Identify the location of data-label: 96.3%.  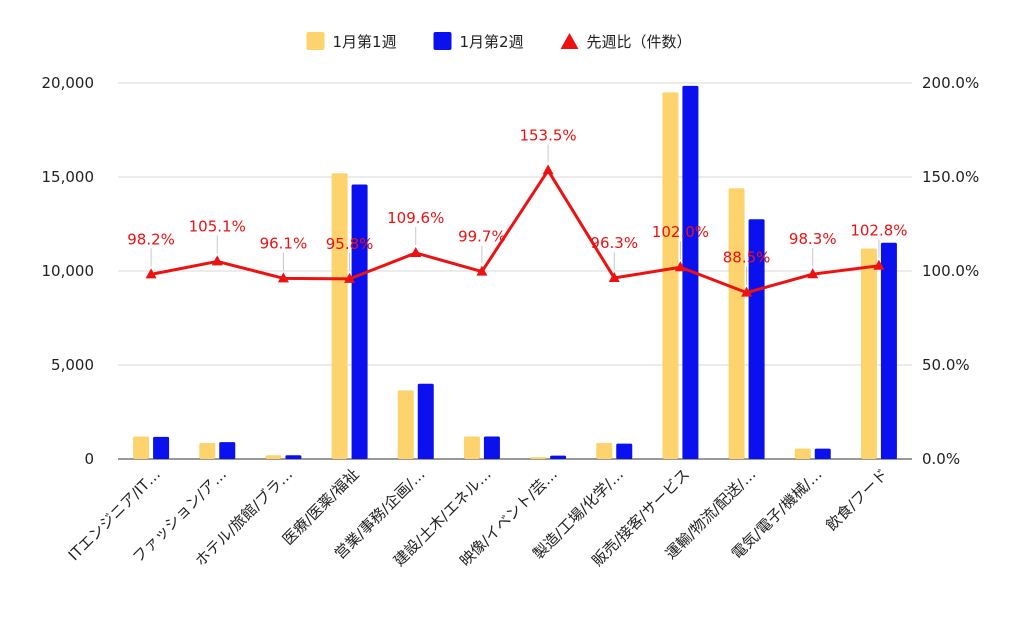
(614, 243).